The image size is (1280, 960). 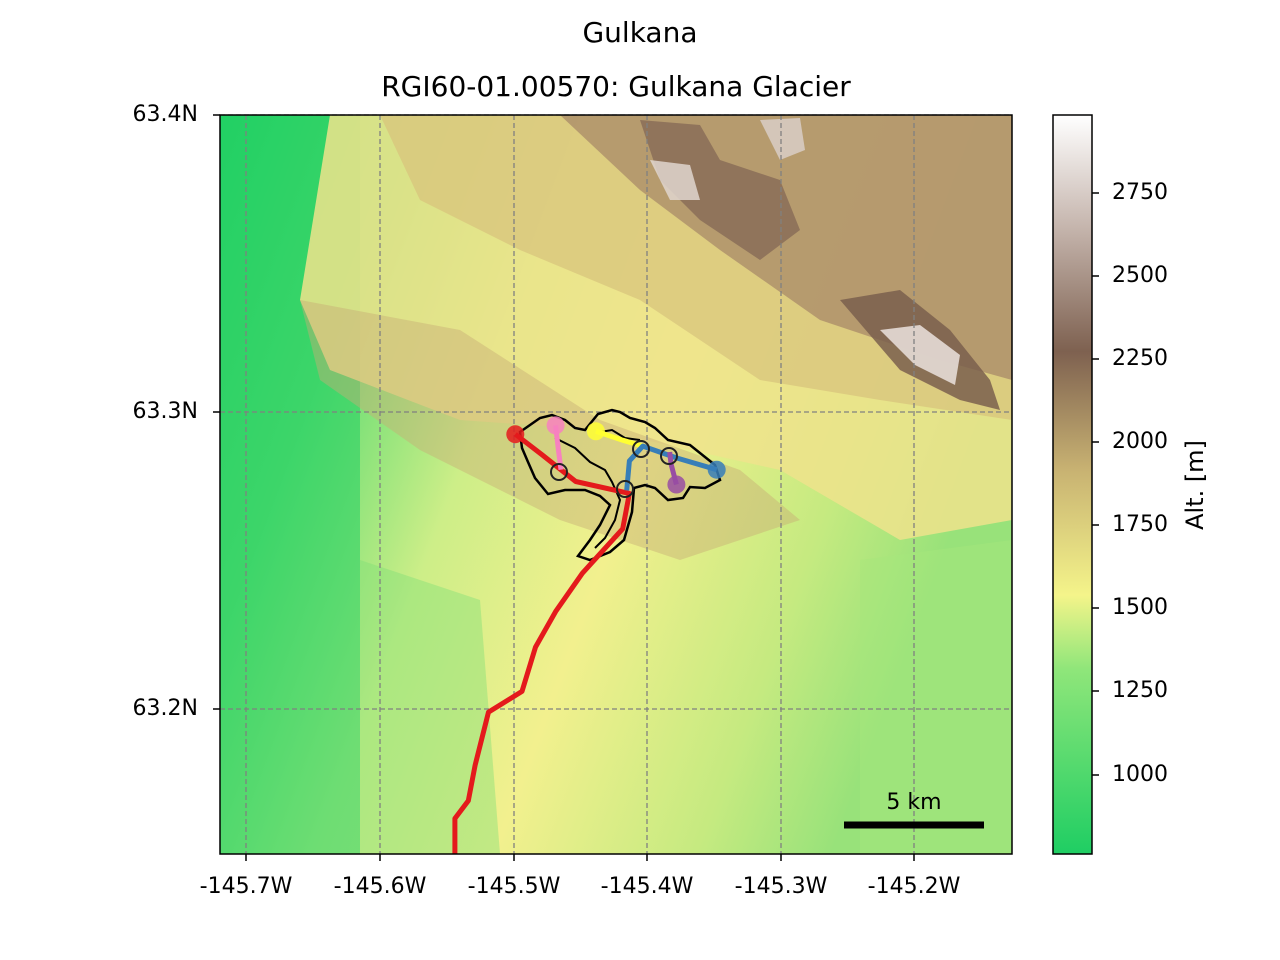 What do you see at coordinates (1140, 690) in the screenshot?
I see `colorbar-tick-label: 1250` at bounding box center [1140, 690].